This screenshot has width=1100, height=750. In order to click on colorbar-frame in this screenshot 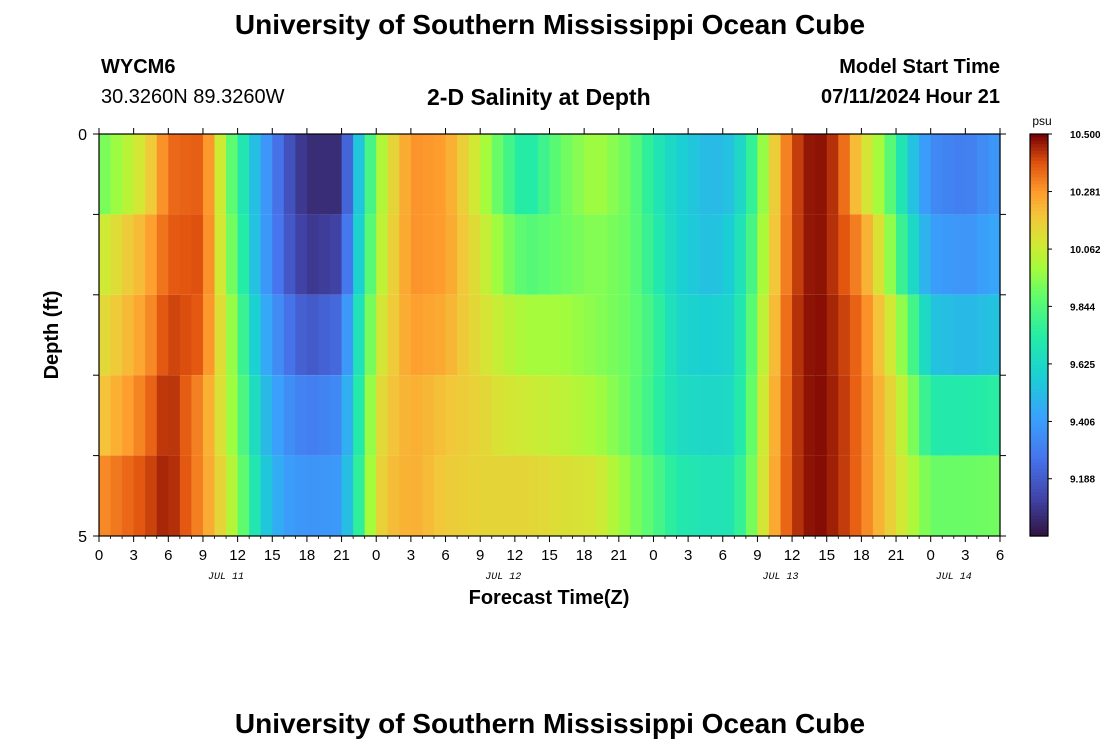, I will do `click(1039, 335)`.